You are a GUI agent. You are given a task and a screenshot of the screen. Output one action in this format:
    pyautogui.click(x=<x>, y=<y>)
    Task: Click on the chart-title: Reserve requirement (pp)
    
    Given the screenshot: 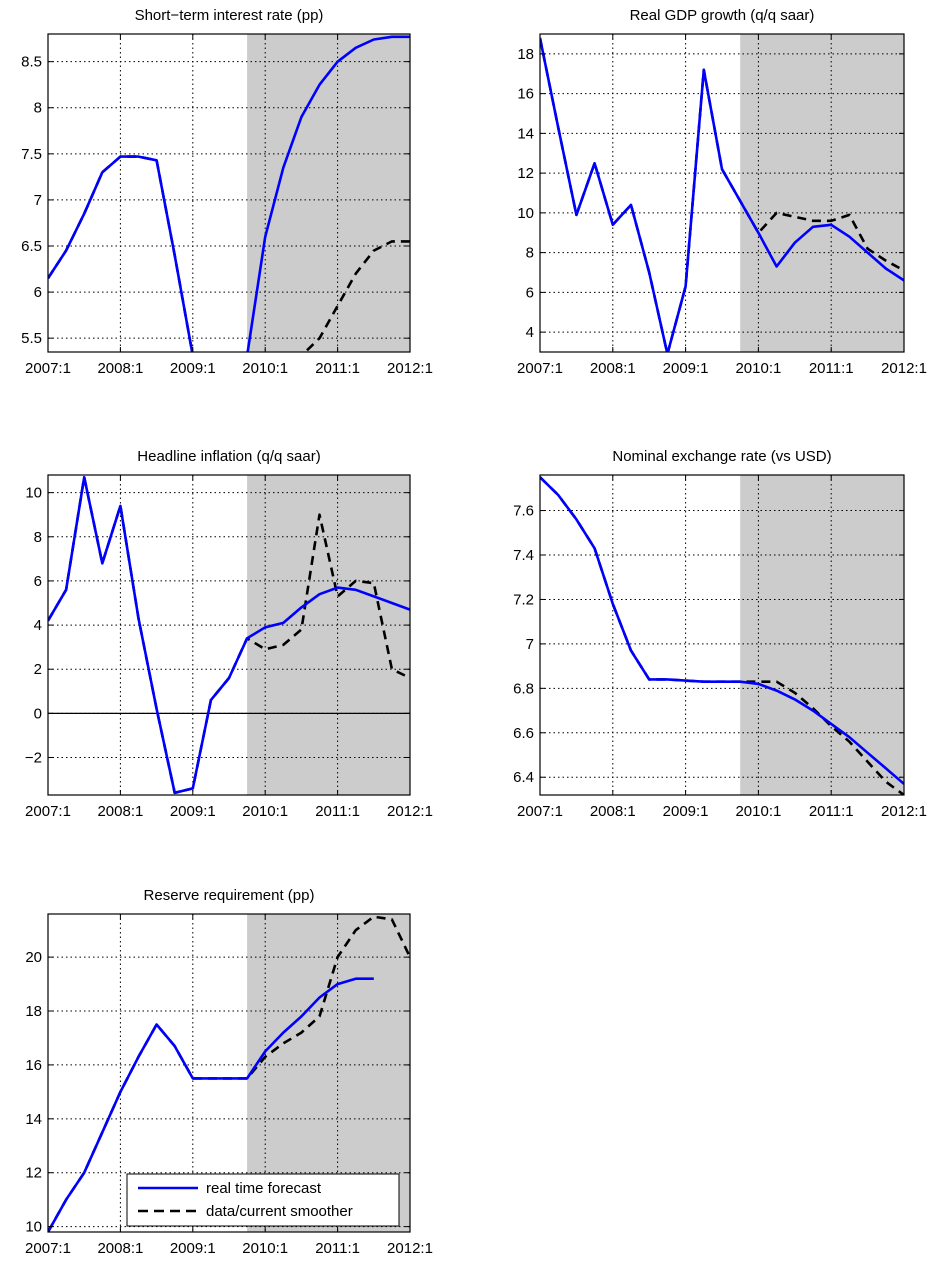 What is the action you would take?
    pyautogui.click(x=229, y=895)
    